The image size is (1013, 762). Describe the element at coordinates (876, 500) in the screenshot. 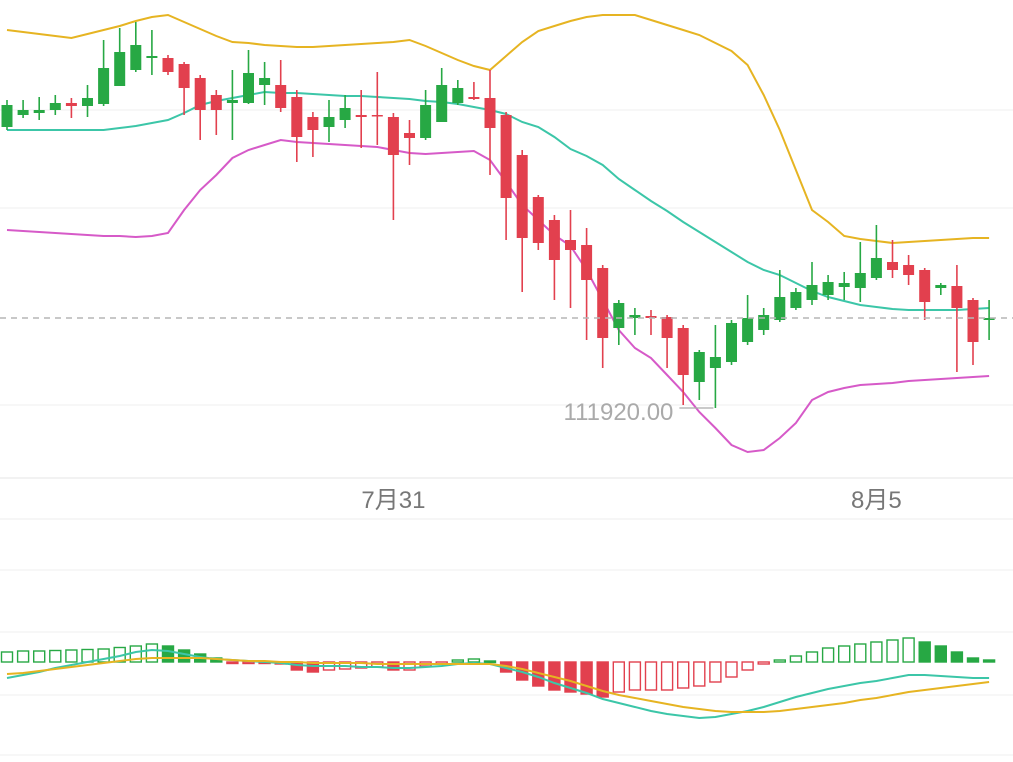

I see `x-tick-label: 8月5` at that location.